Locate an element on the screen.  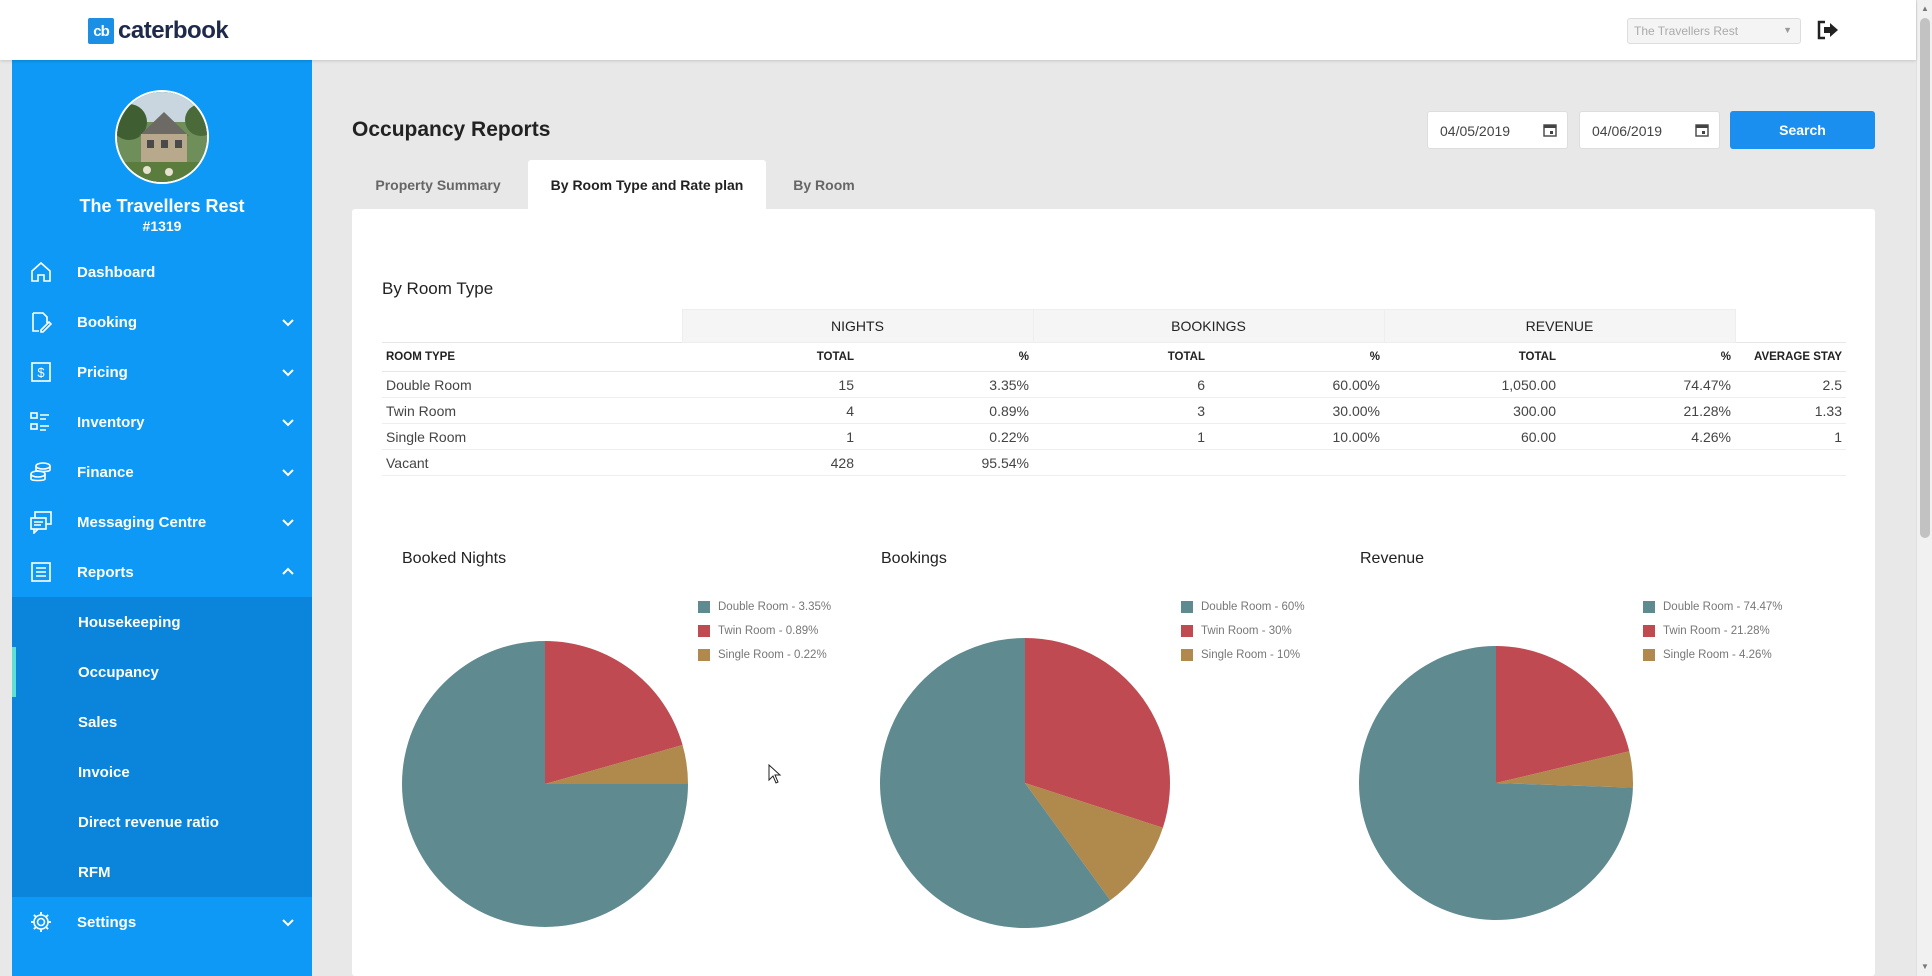
tab-property-summary: Property Summary is located at coordinates (438, 185).